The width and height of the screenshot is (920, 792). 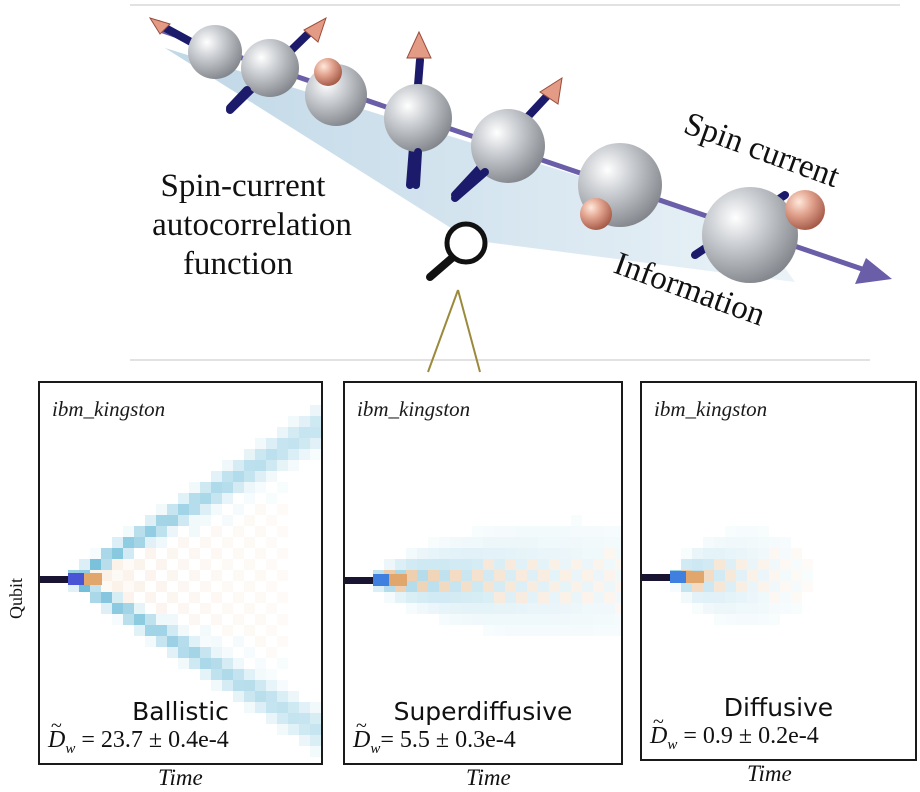 What do you see at coordinates (457, 251) in the screenshot?
I see `magnifier-icon` at bounding box center [457, 251].